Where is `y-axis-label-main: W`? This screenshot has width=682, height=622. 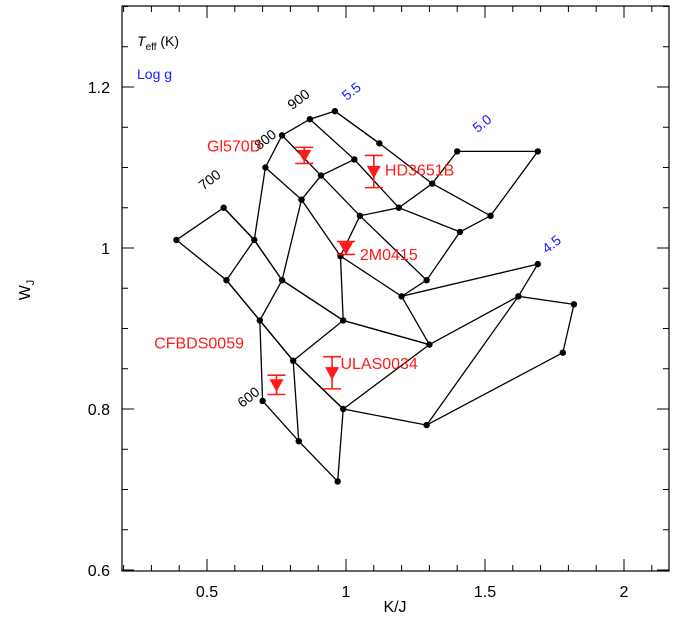
y-axis-label-main: W is located at coordinates (25, 292).